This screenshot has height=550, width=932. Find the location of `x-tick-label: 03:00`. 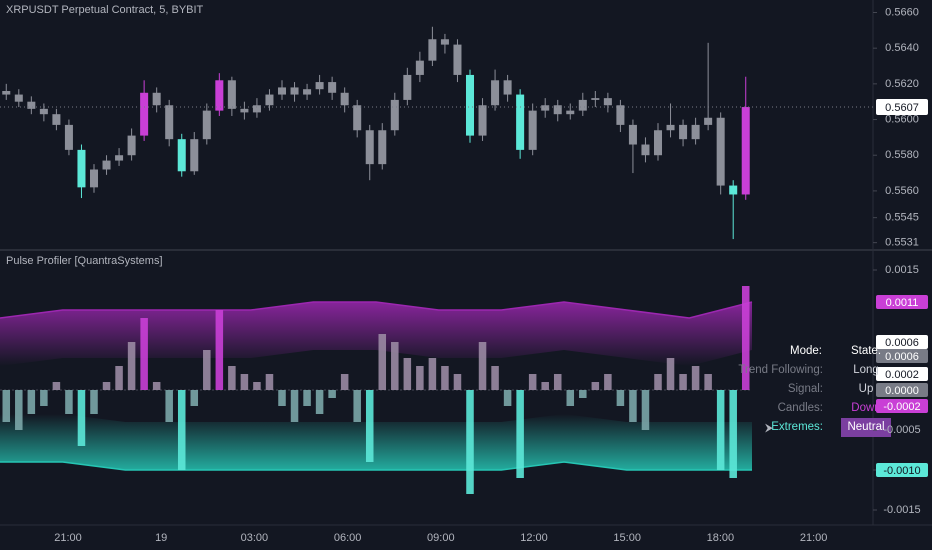

x-tick-label: 03:00 is located at coordinates (255, 538).